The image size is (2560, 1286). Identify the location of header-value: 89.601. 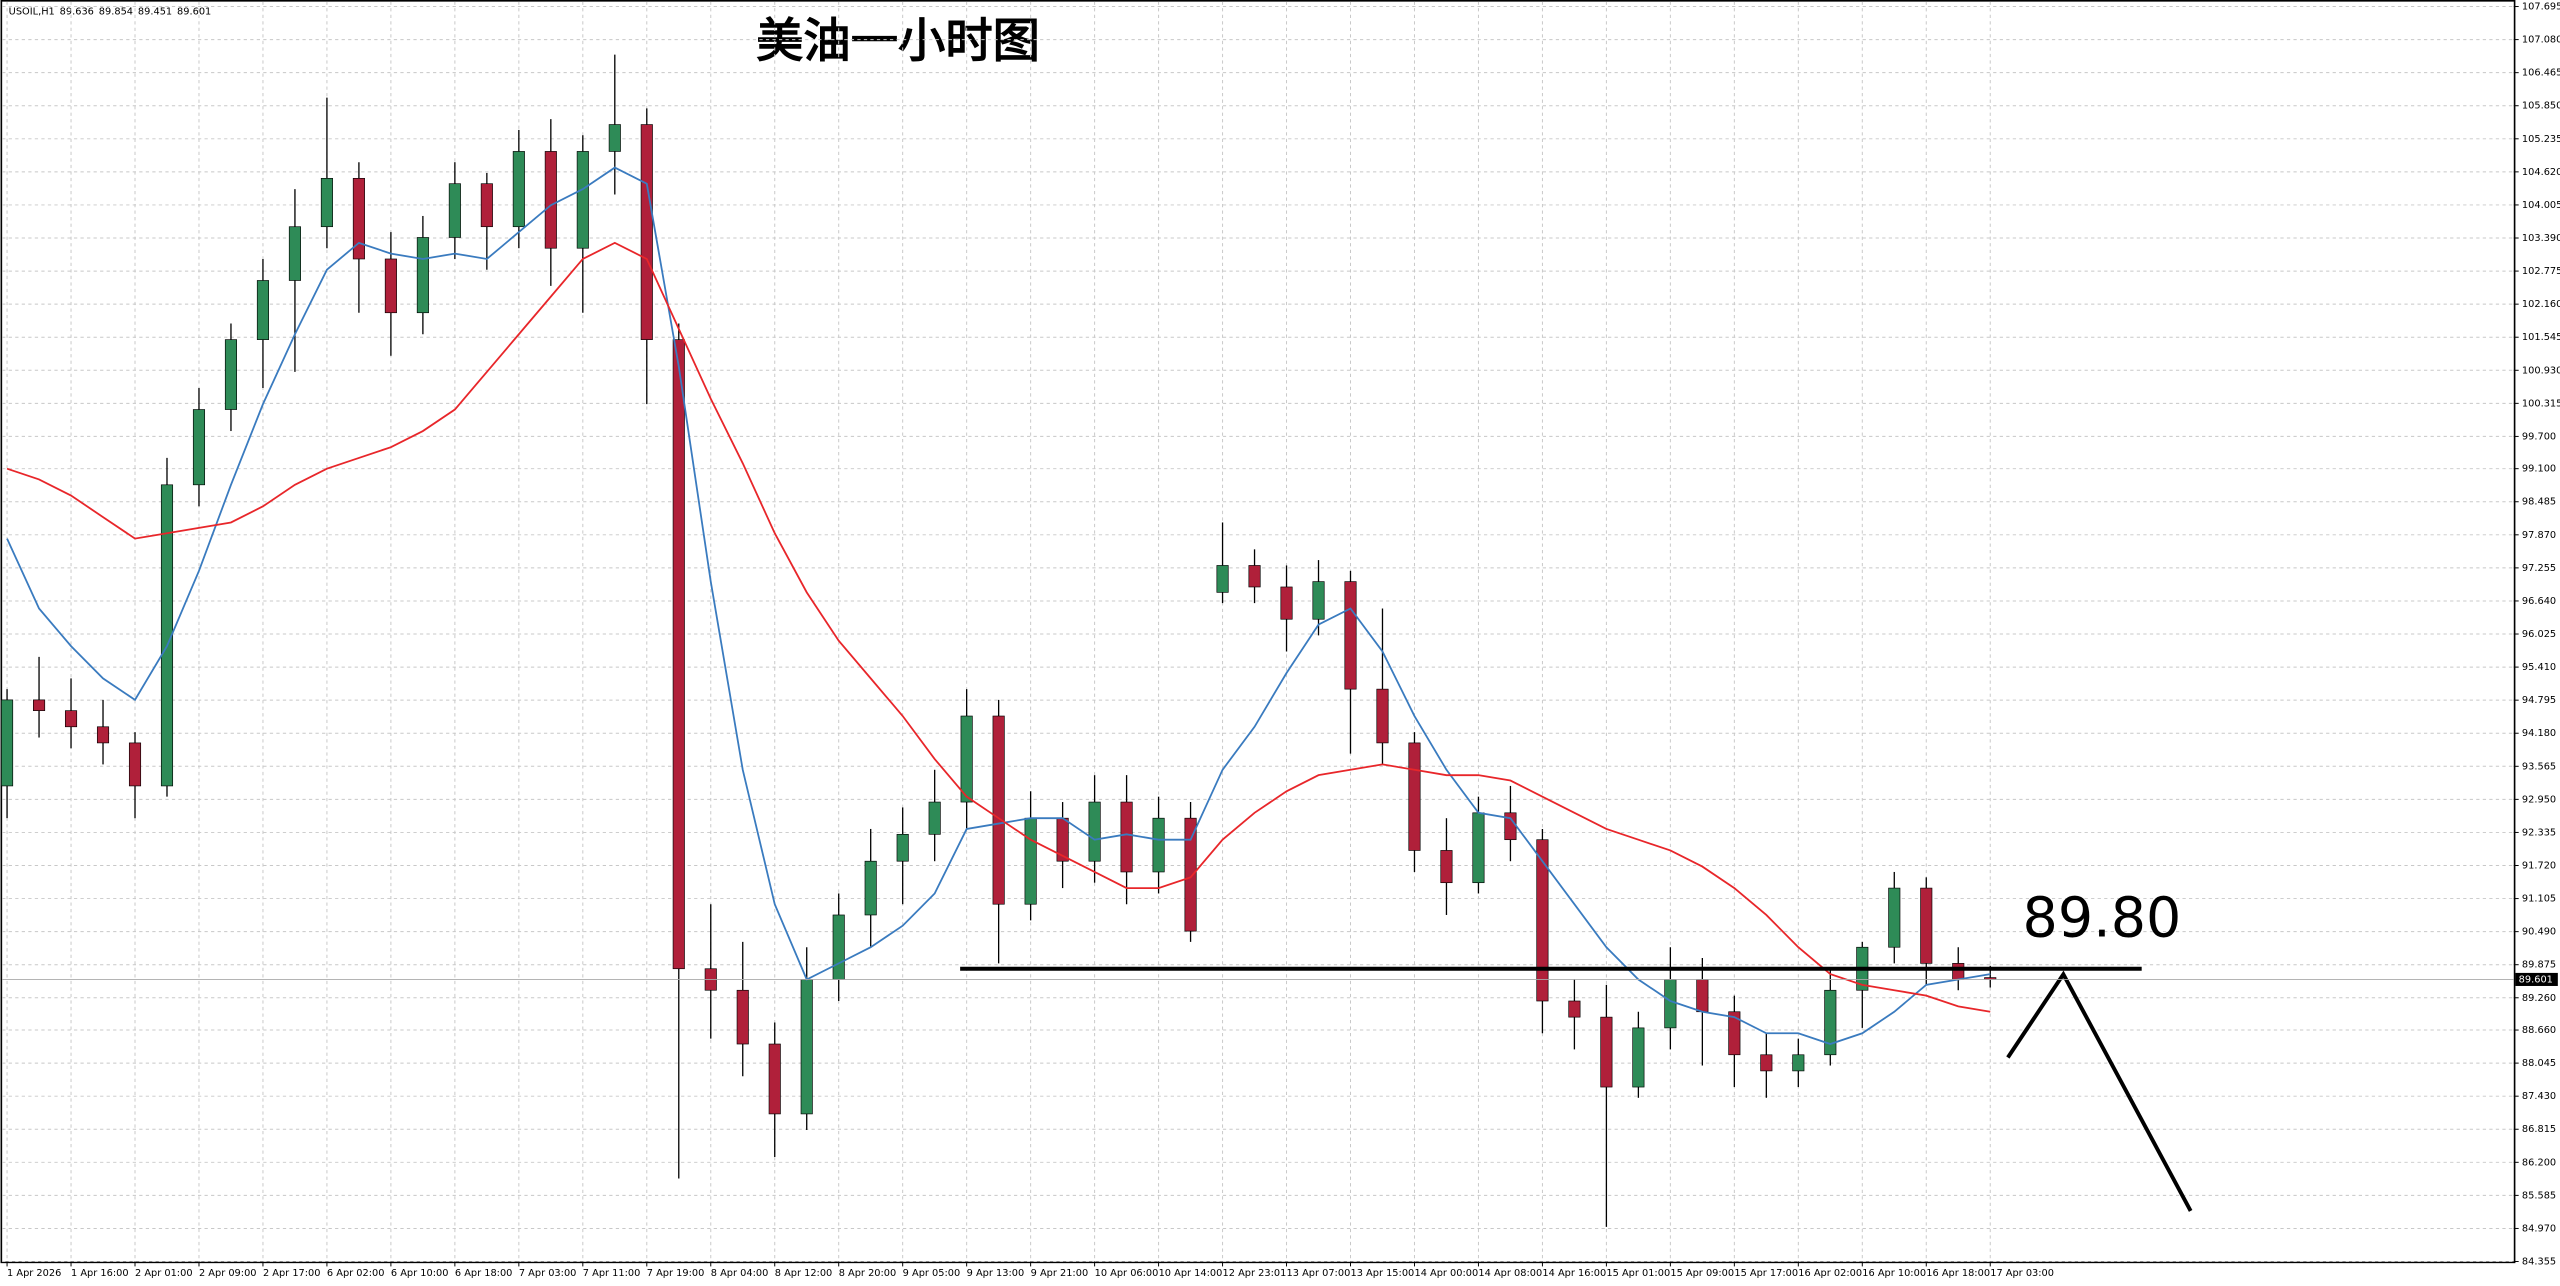
(194, 11).